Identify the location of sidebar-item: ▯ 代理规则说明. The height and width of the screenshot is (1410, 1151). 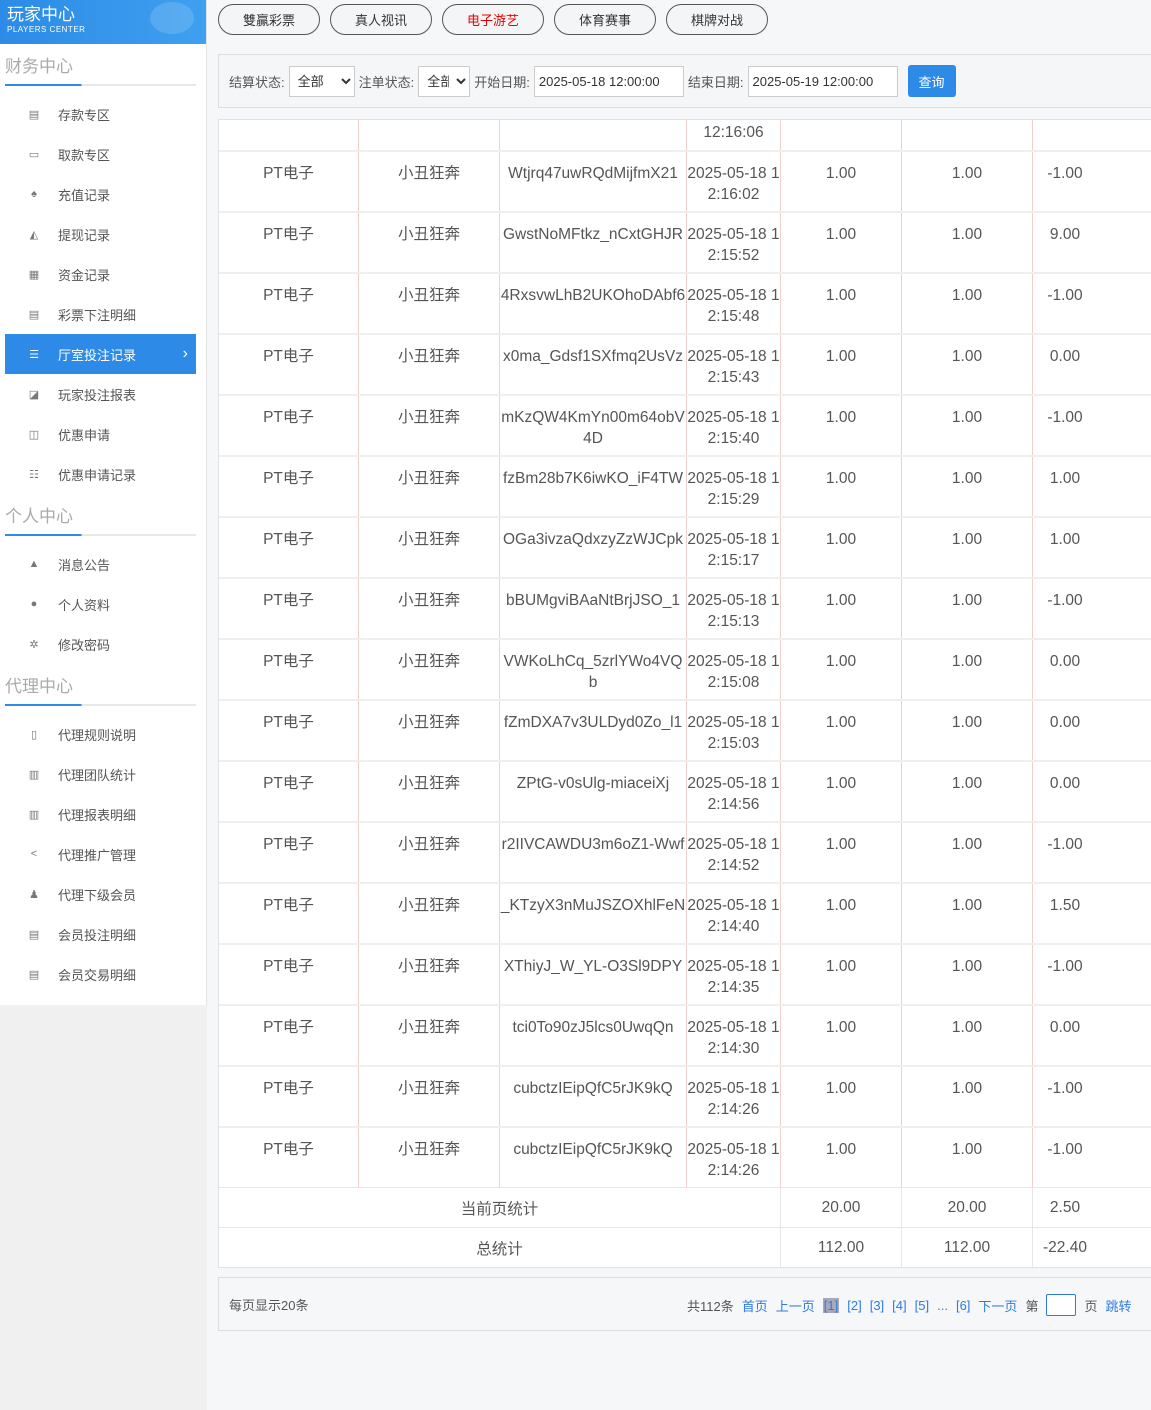
(100, 734).